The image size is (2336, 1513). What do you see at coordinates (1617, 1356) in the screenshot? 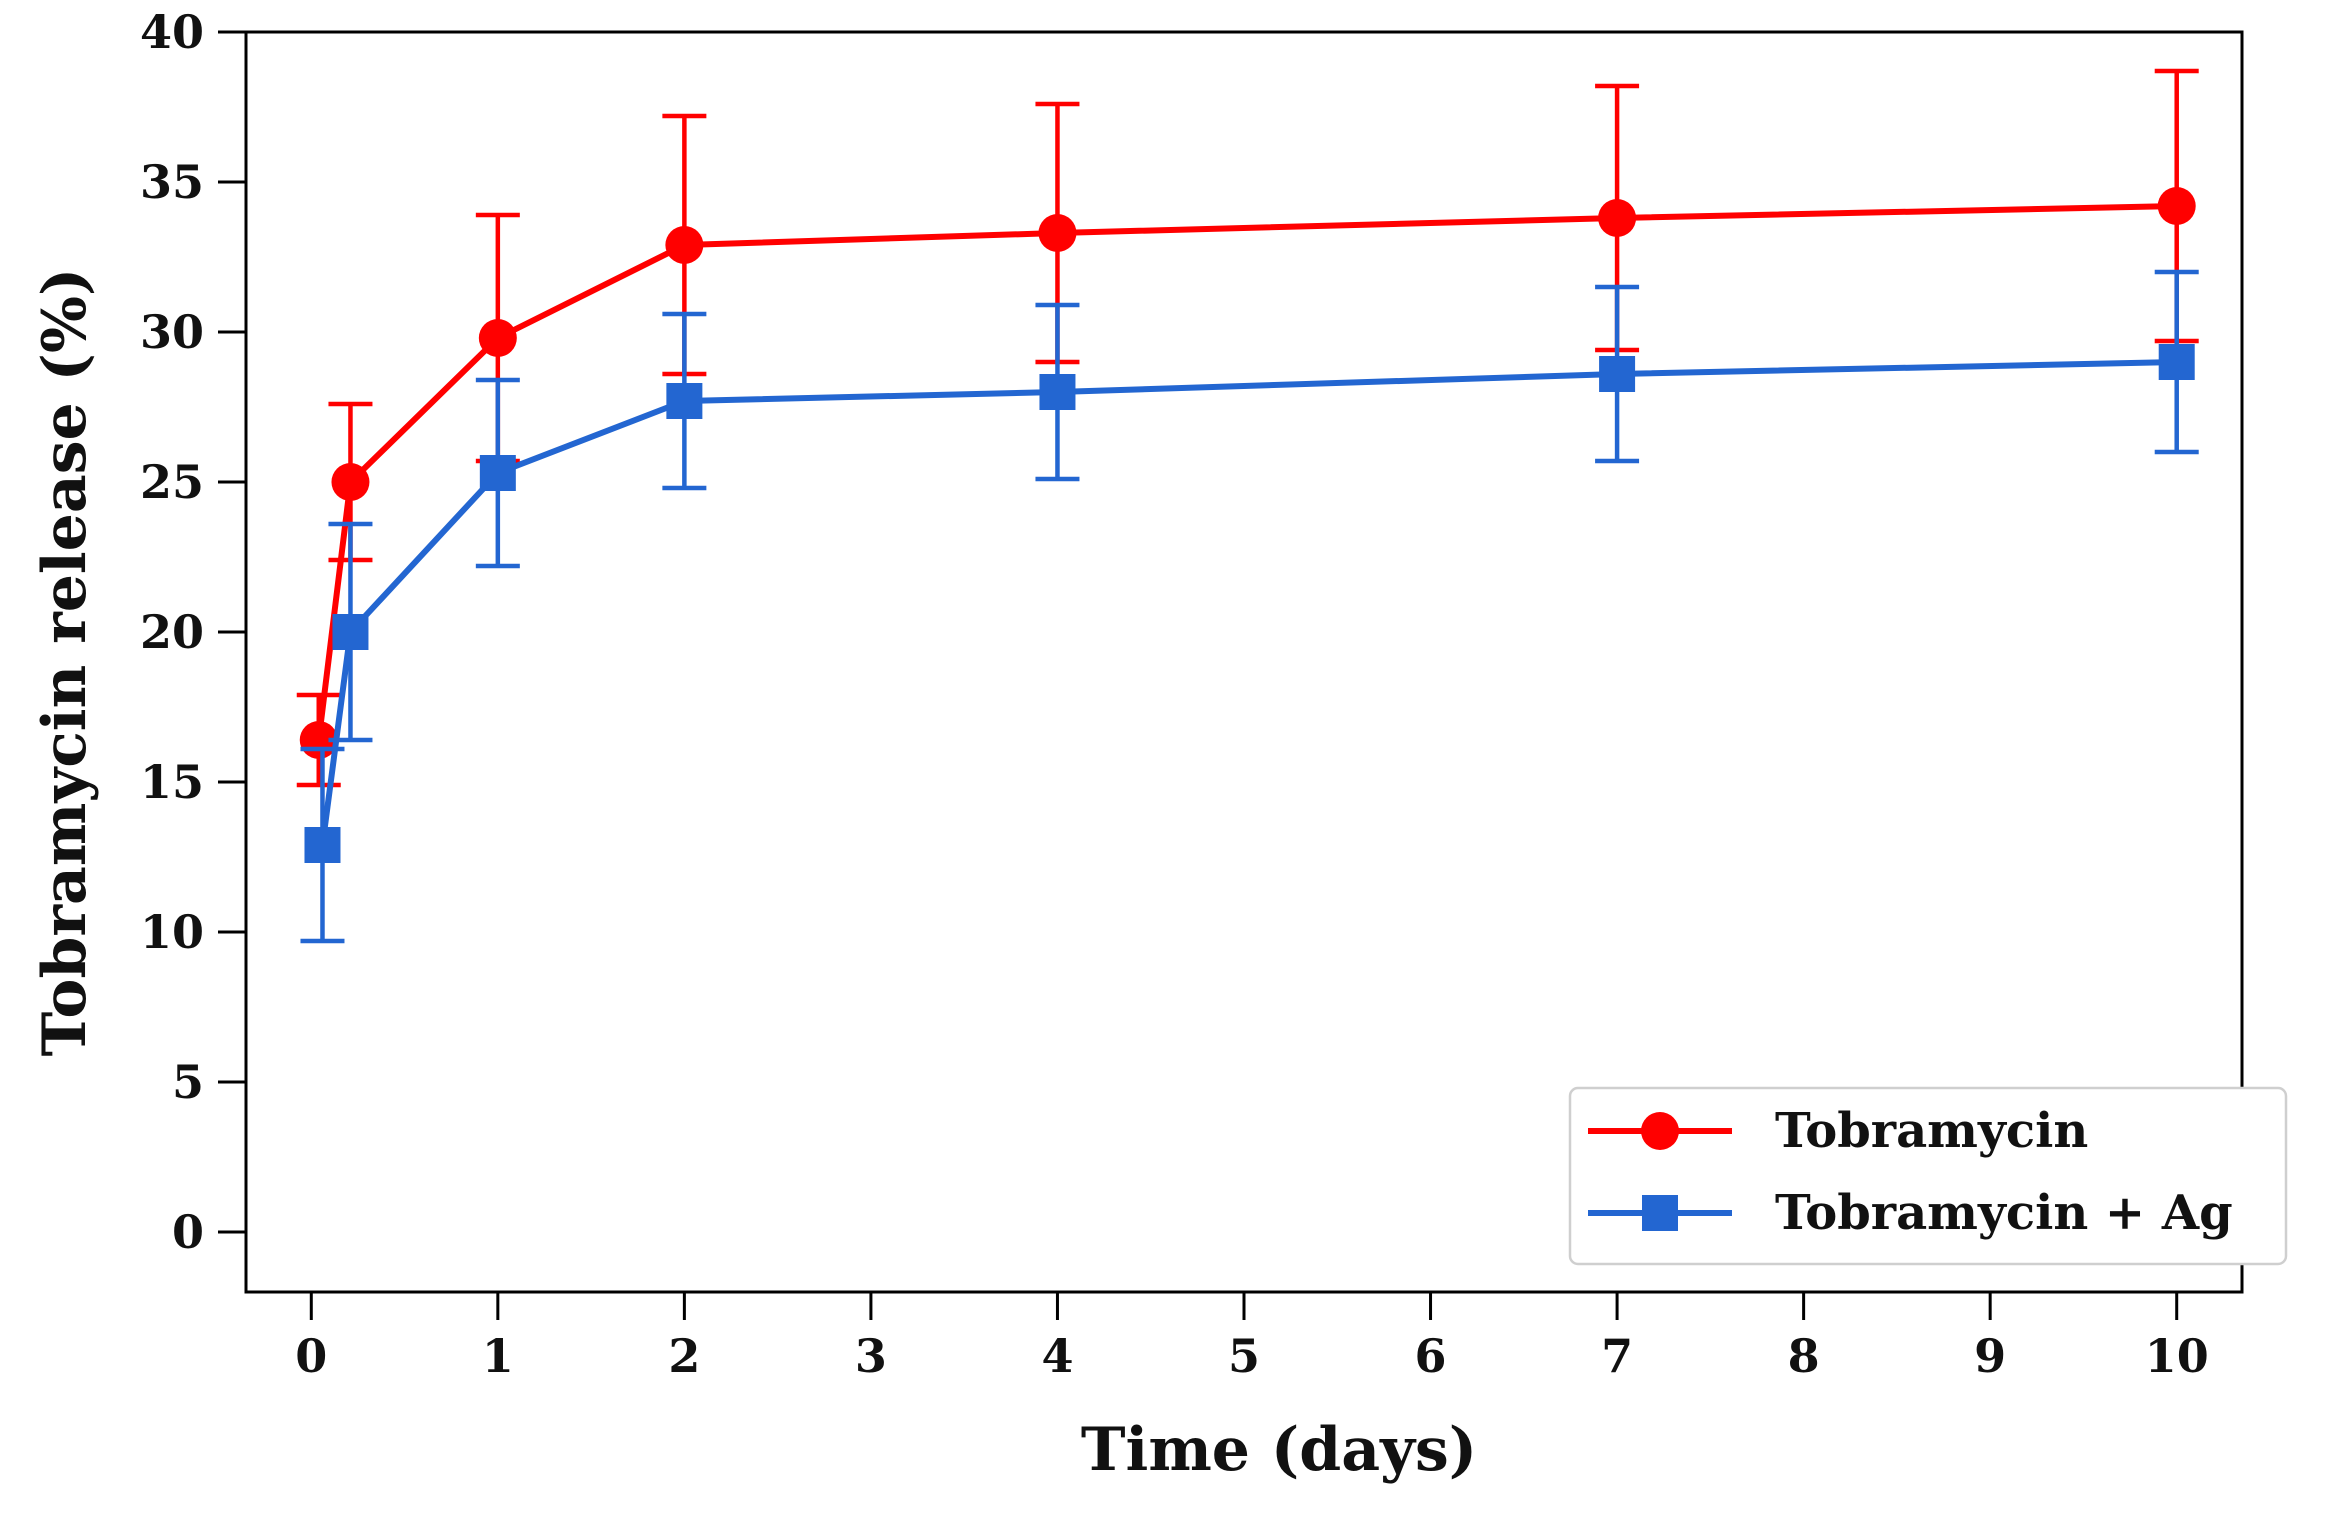
I see `x-tick-label-7: 7` at bounding box center [1617, 1356].